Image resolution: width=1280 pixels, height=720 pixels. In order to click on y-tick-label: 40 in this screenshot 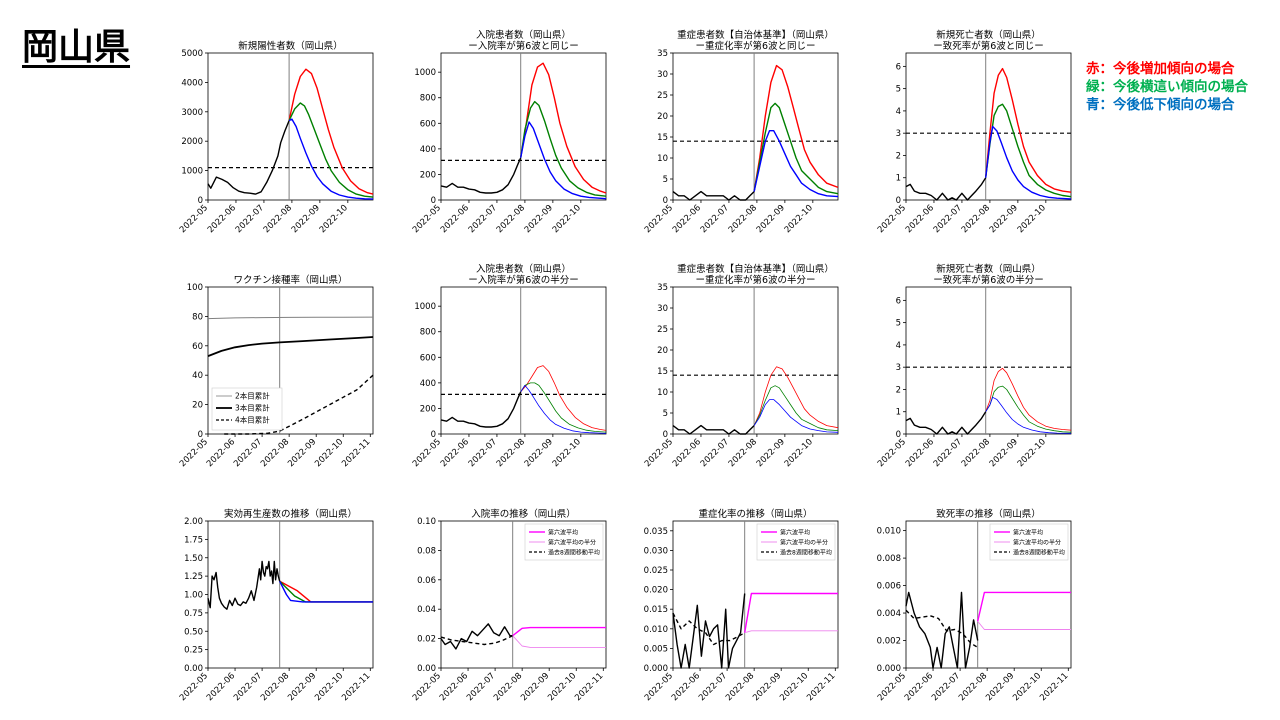, I will do `click(197, 376)`.